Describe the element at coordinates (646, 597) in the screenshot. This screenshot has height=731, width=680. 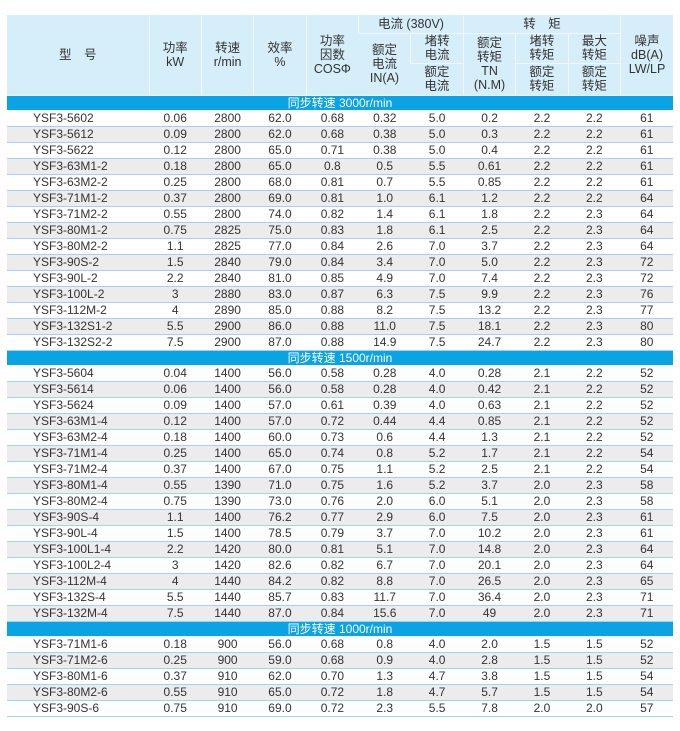
I see `value-cell: 71` at that location.